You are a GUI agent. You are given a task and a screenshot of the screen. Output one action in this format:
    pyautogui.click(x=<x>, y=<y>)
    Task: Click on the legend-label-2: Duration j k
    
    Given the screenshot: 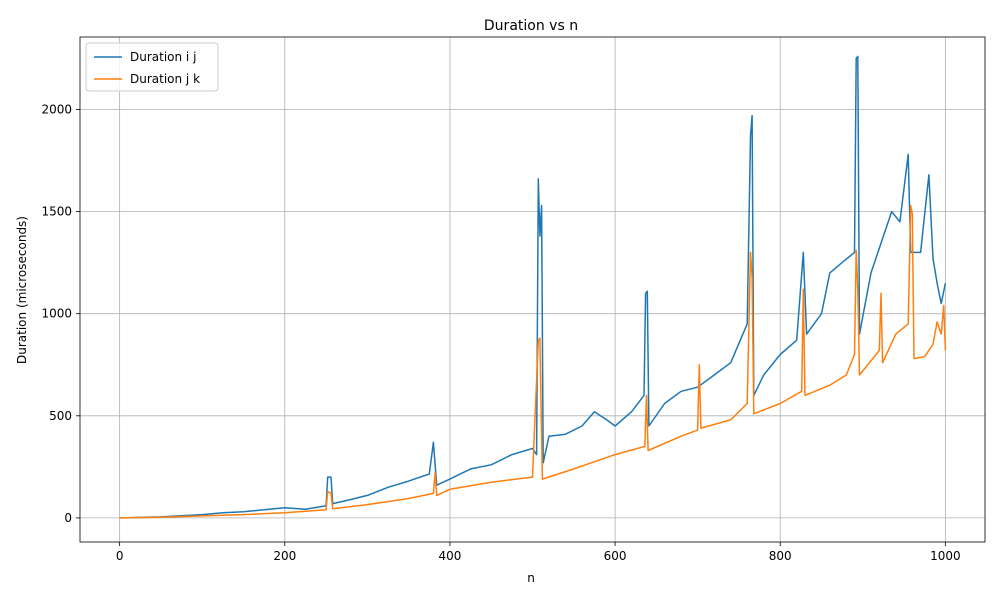 What is the action you would take?
    pyautogui.click(x=165, y=79)
    